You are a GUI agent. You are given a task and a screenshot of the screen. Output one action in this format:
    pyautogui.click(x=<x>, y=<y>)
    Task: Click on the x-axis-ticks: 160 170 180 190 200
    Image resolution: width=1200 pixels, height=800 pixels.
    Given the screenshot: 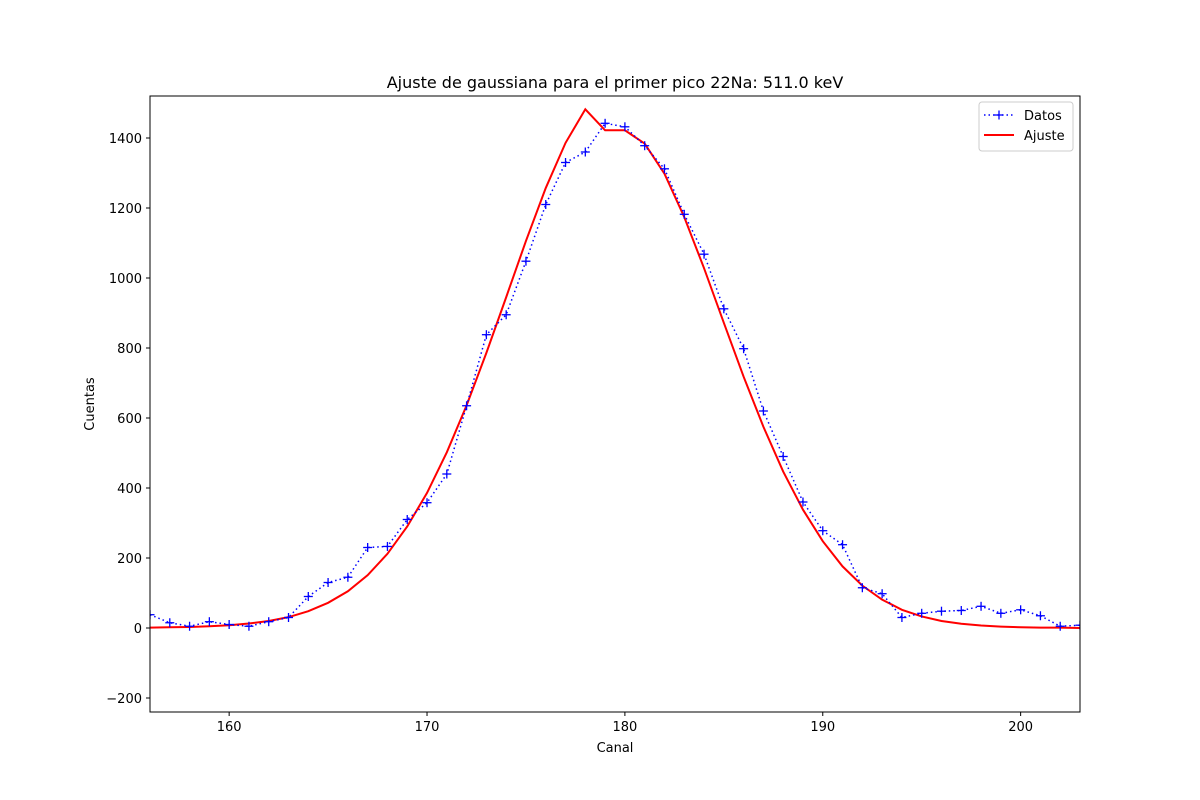 What is the action you would take?
    pyautogui.click(x=625, y=723)
    